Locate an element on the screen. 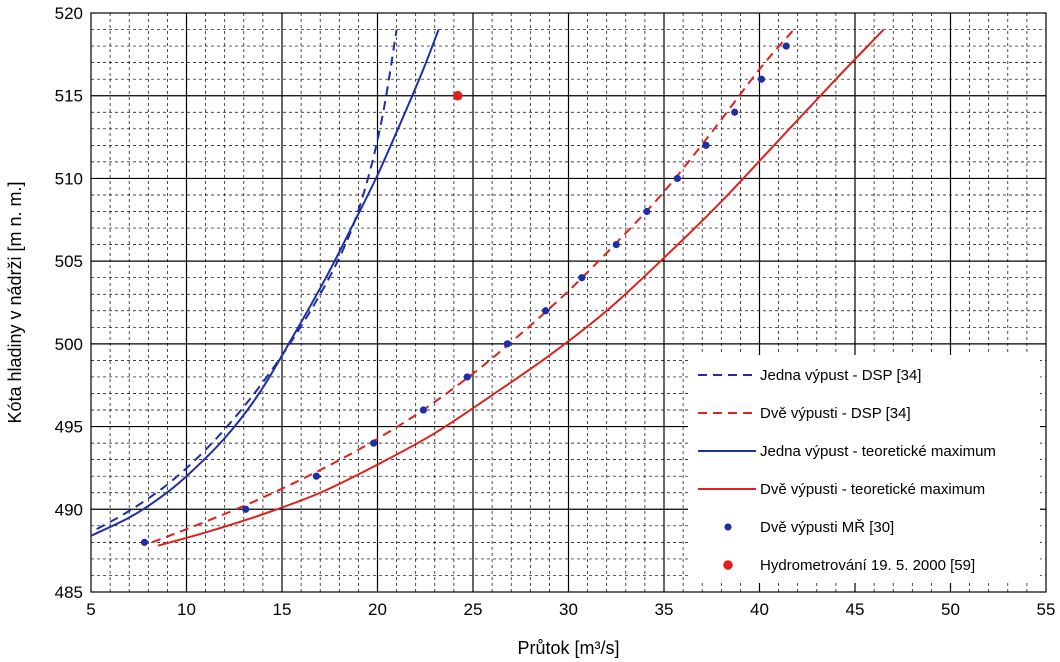 Image resolution: width=1060 pixels, height=662 pixels. y-tick-label: 495 is located at coordinates (69, 427).